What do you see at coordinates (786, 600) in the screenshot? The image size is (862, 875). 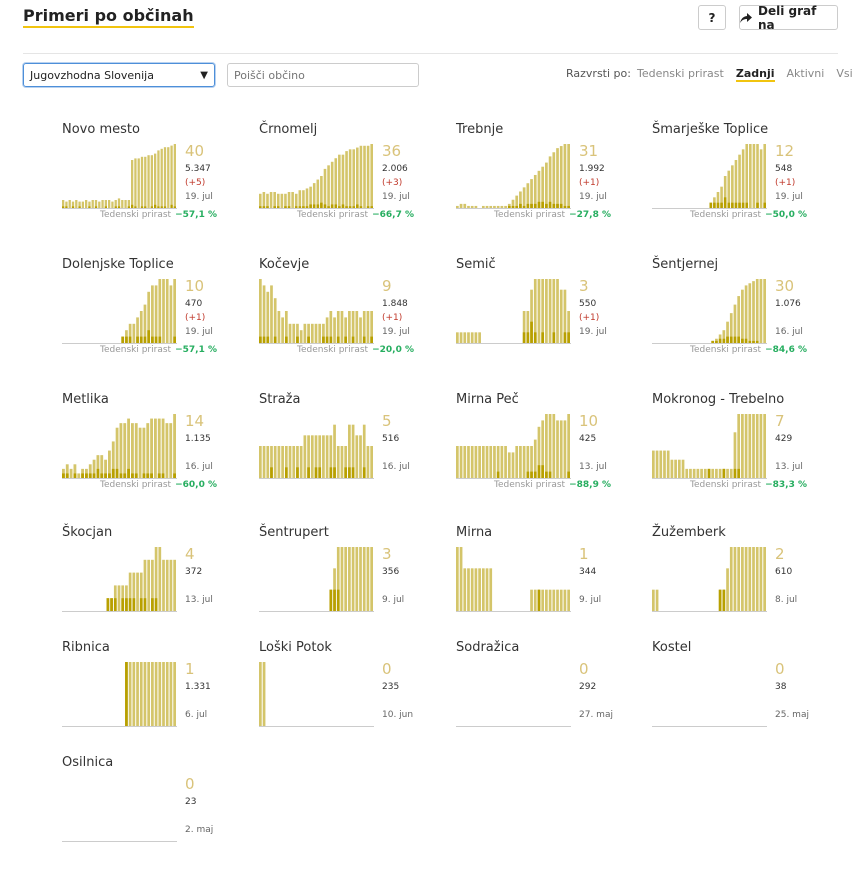 I see `last-date: 8. jul` at bounding box center [786, 600].